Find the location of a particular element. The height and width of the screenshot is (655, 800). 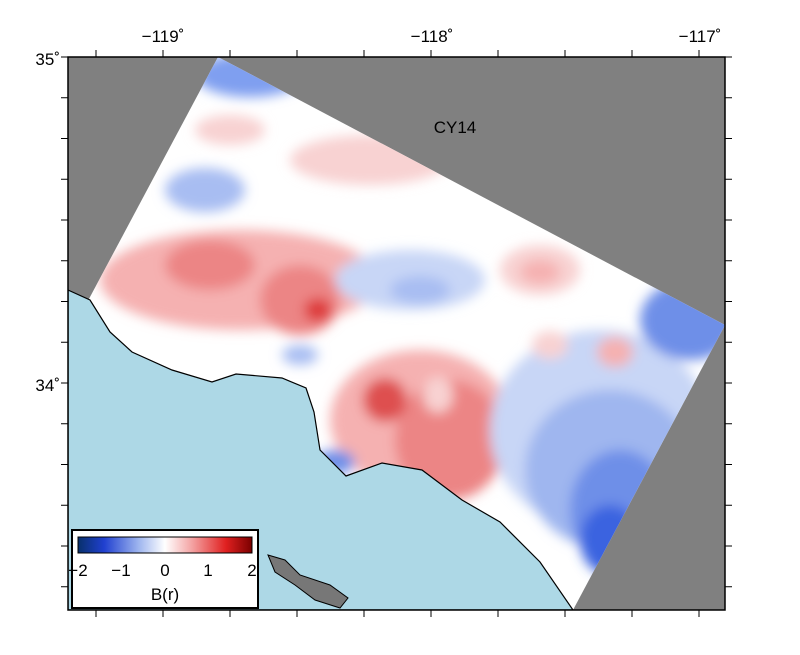

colorbar-tick-label: −2 is located at coordinates (77, 570).